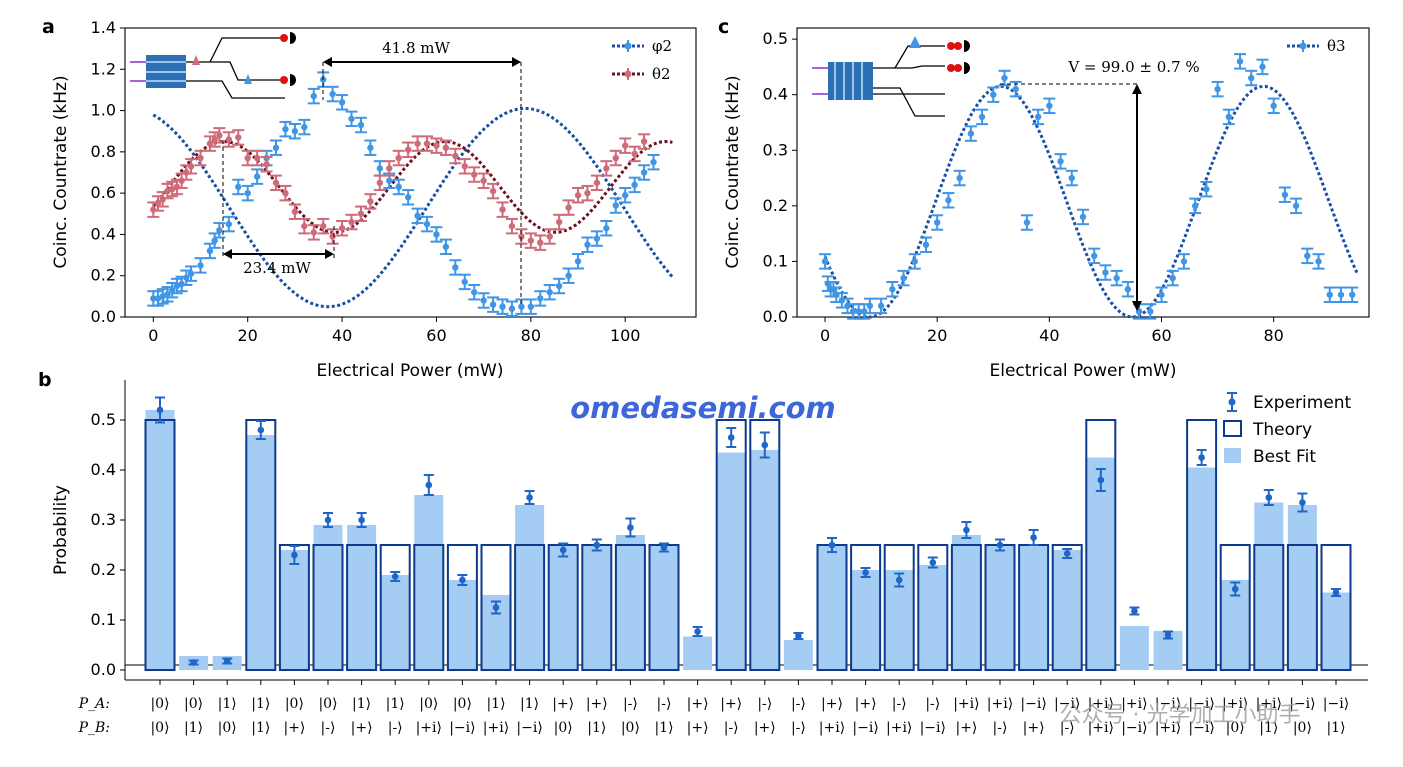  Describe the element at coordinates (899, 728) in the screenshot. I see `x-tick-label-pb: |+i⟩` at that location.